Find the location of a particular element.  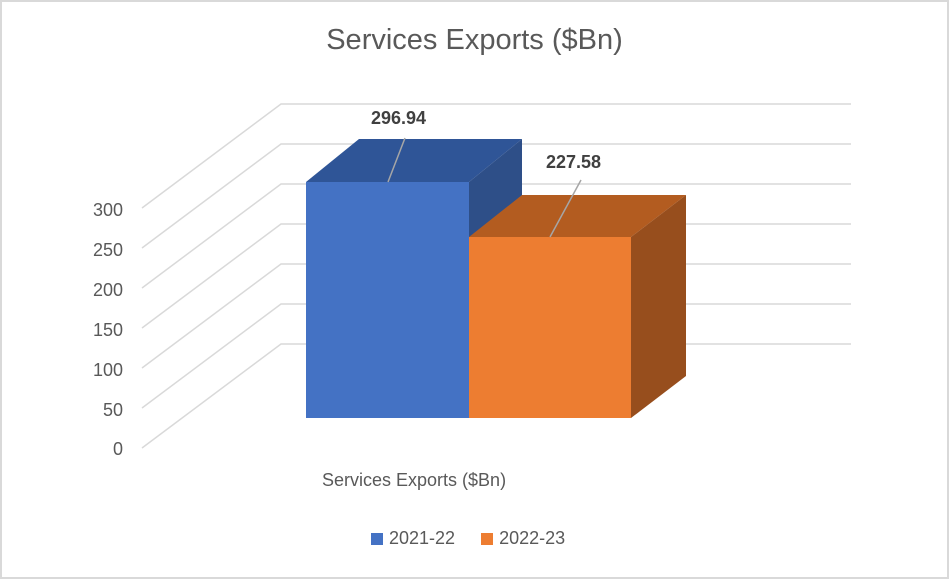

bar-side-face is located at coordinates (658, 306).